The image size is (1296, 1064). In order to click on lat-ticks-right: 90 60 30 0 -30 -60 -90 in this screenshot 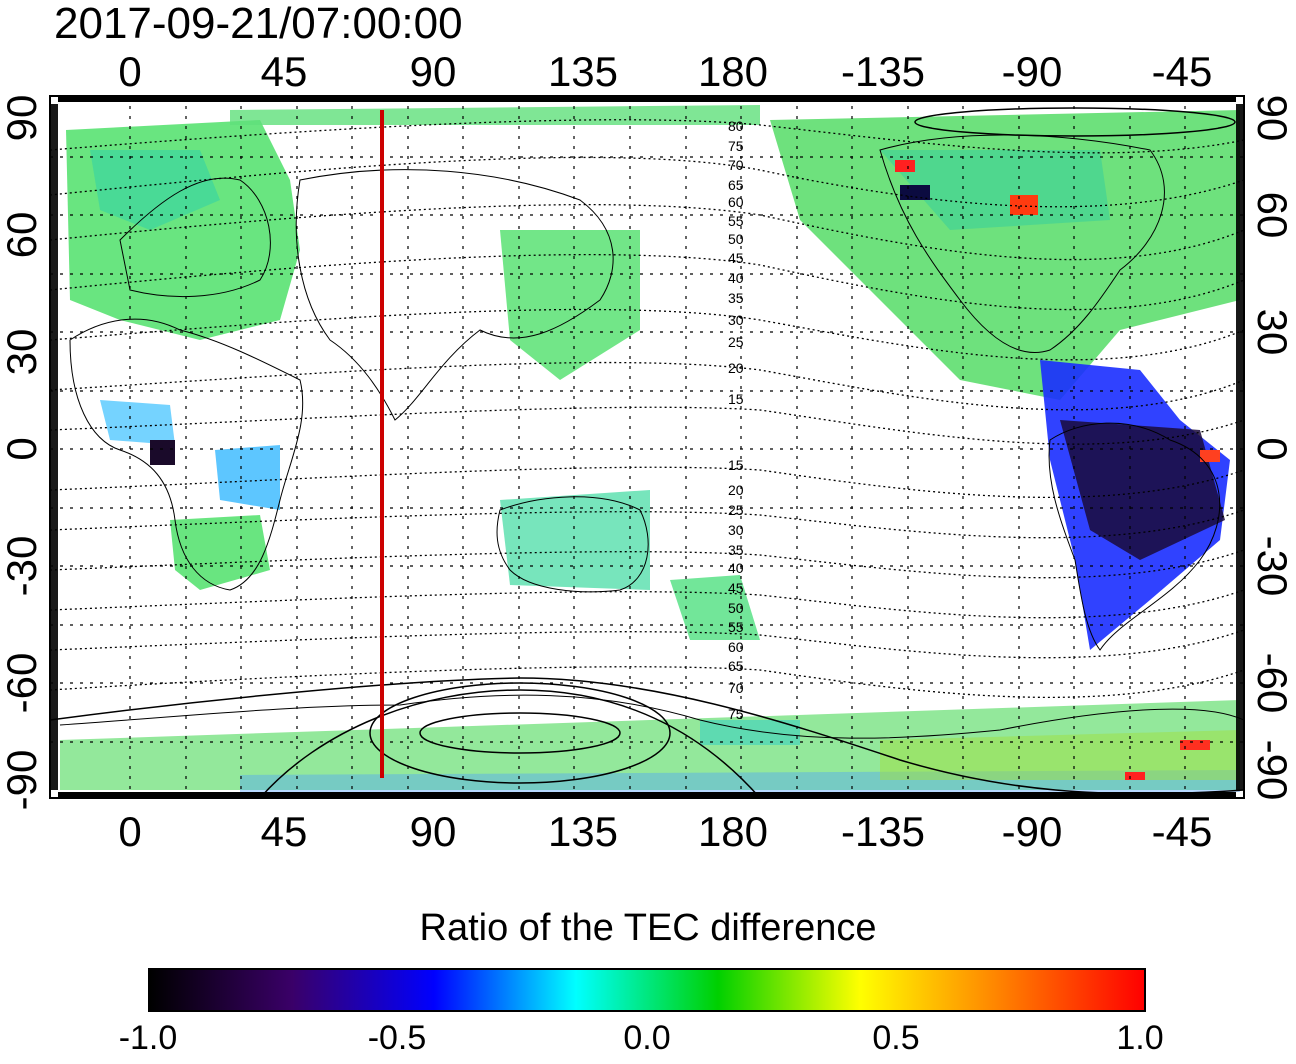, I will do `click(1272, 448)`.